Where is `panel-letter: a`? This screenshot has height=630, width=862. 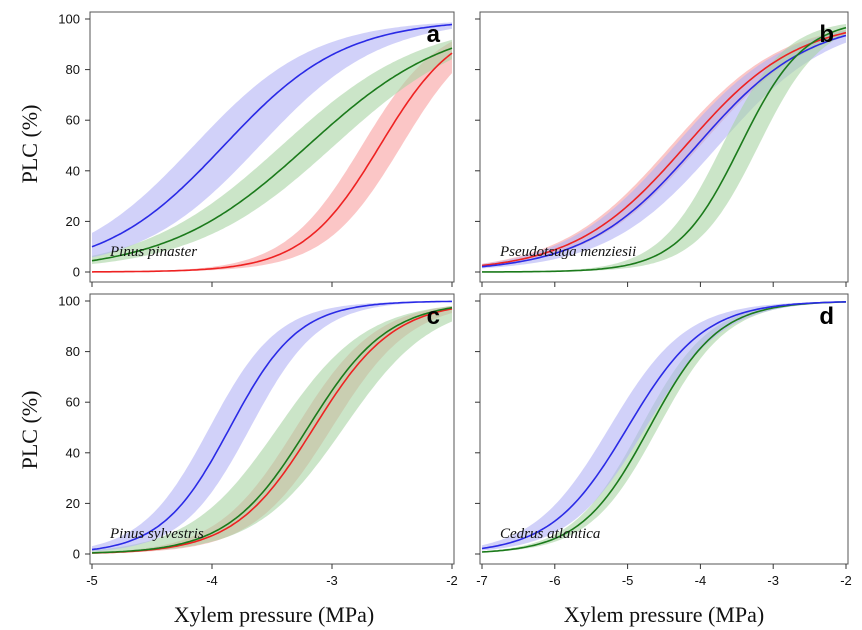
panel-letter: a is located at coordinates (434, 34).